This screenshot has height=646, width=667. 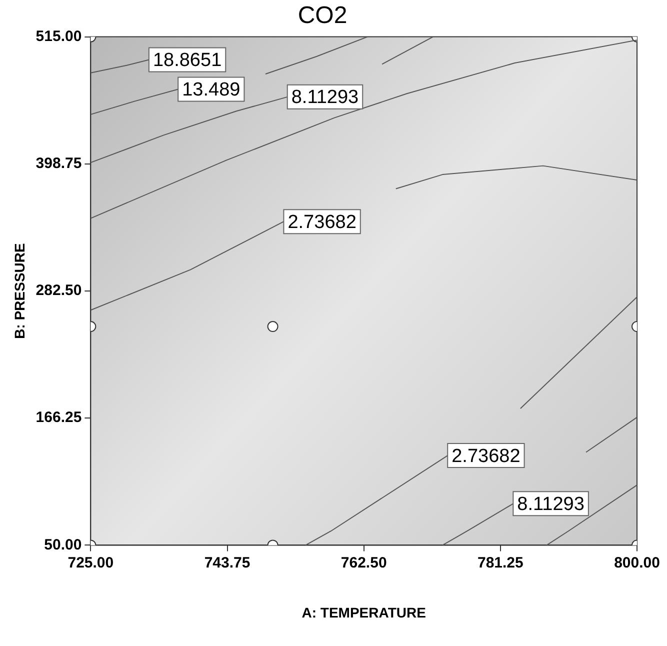 What do you see at coordinates (227, 563) in the screenshot?
I see `x-tick-label: 743.75` at bounding box center [227, 563].